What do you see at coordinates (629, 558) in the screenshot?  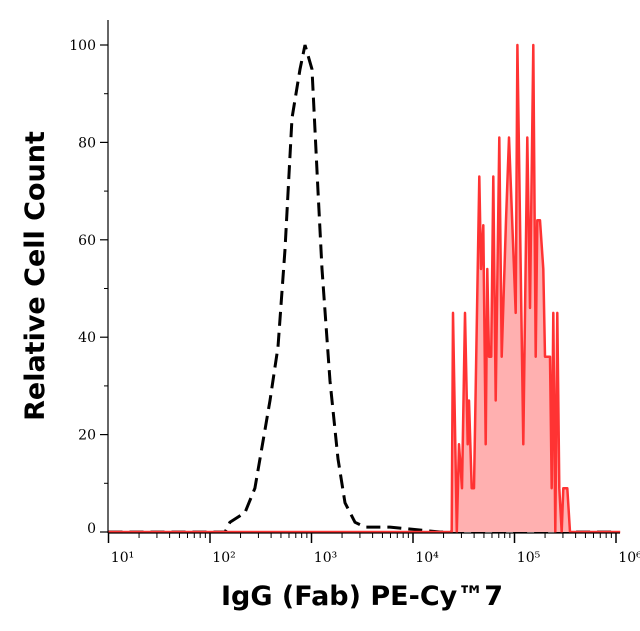 I see `x-tick-label: 10⁶` at bounding box center [629, 558].